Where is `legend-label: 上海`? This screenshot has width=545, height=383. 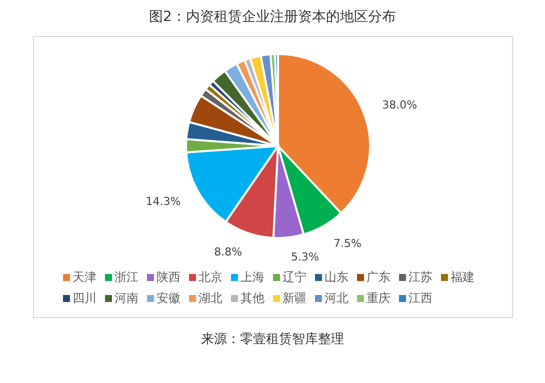 legend-label: 上海 is located at coordinates (252, 277).